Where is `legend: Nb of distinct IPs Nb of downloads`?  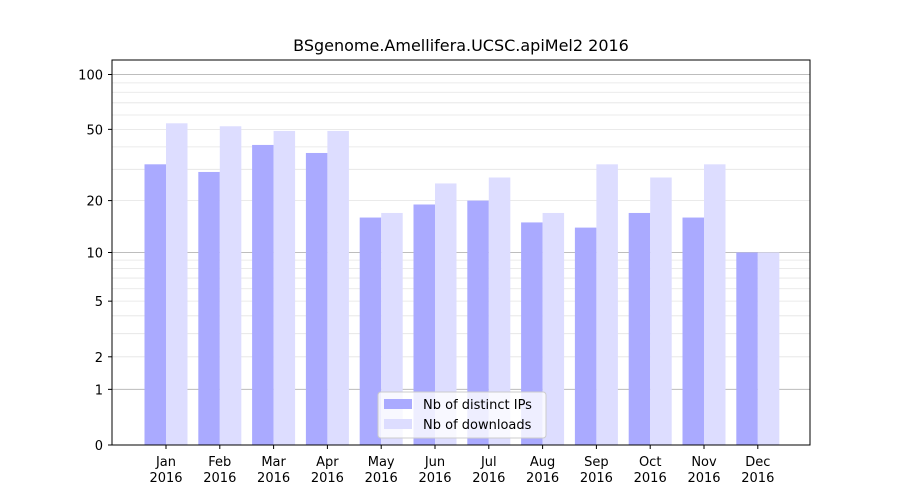
legend: Nb of distinct IPs Nb of downloads is located at coordinates (462, 415).